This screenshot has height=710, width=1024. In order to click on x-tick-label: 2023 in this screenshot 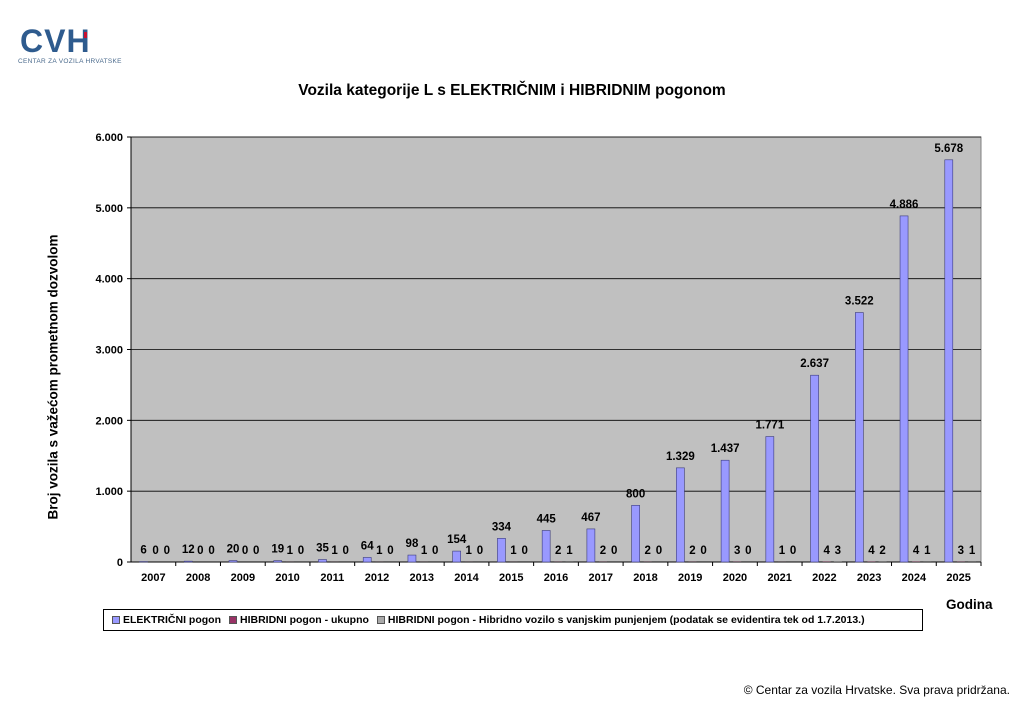, I will do `click(869, 578)`.